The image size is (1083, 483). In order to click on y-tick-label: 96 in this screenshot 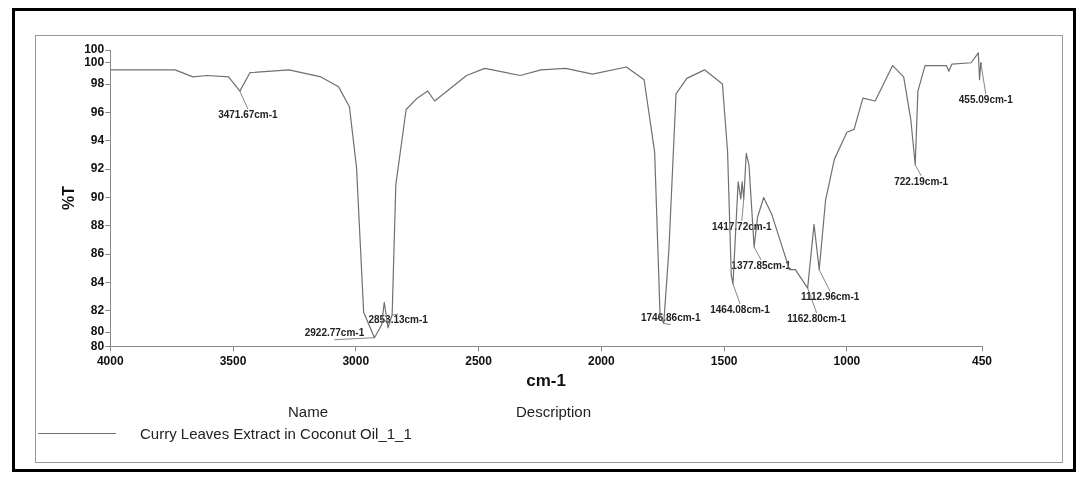, I will do `click(97, 111)`.